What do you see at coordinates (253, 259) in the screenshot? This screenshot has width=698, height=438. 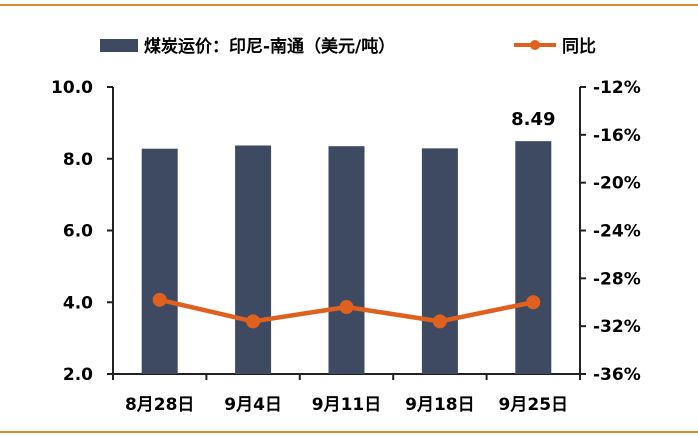 I see `bar-9月4日` at bounding box center [253, 259].